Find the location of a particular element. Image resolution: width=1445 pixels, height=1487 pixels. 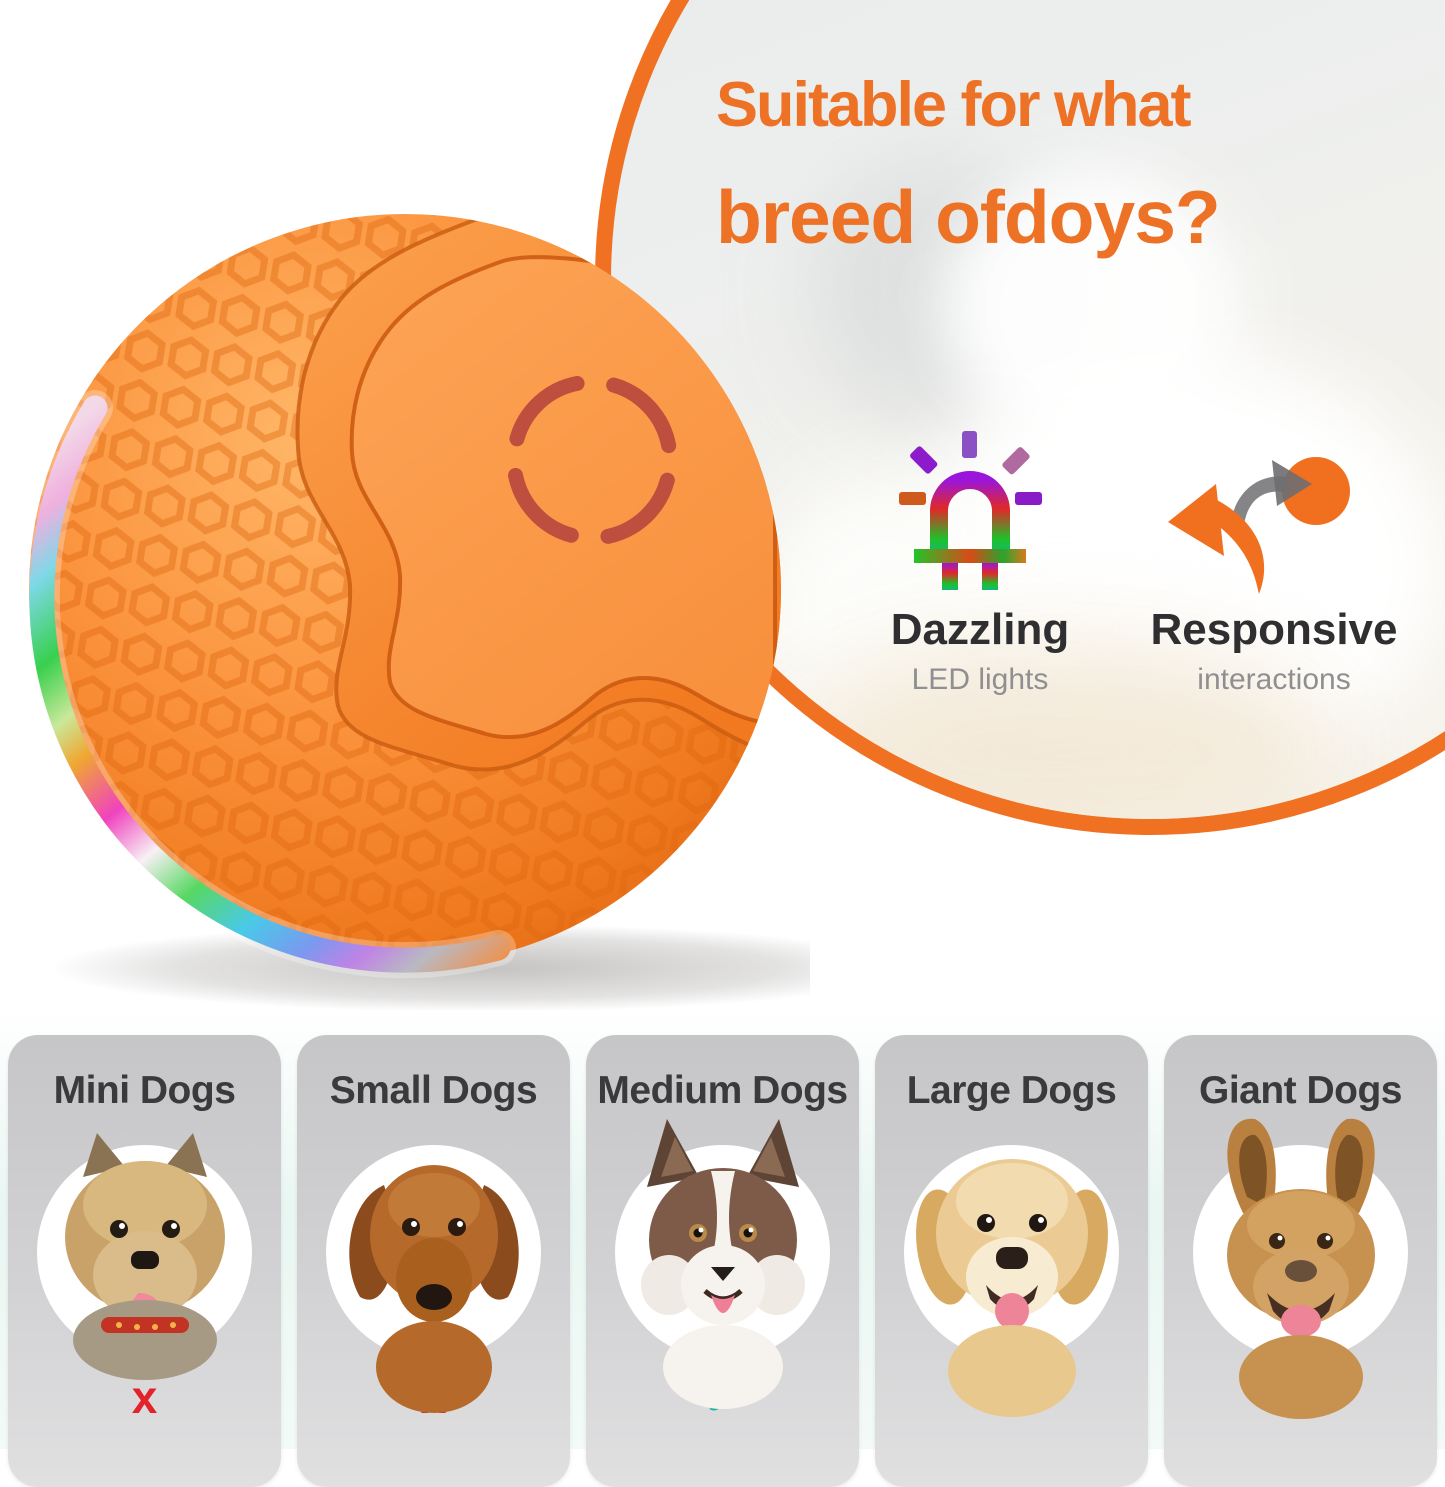

rainbow-led-ring is located at coordinates (269, 684).